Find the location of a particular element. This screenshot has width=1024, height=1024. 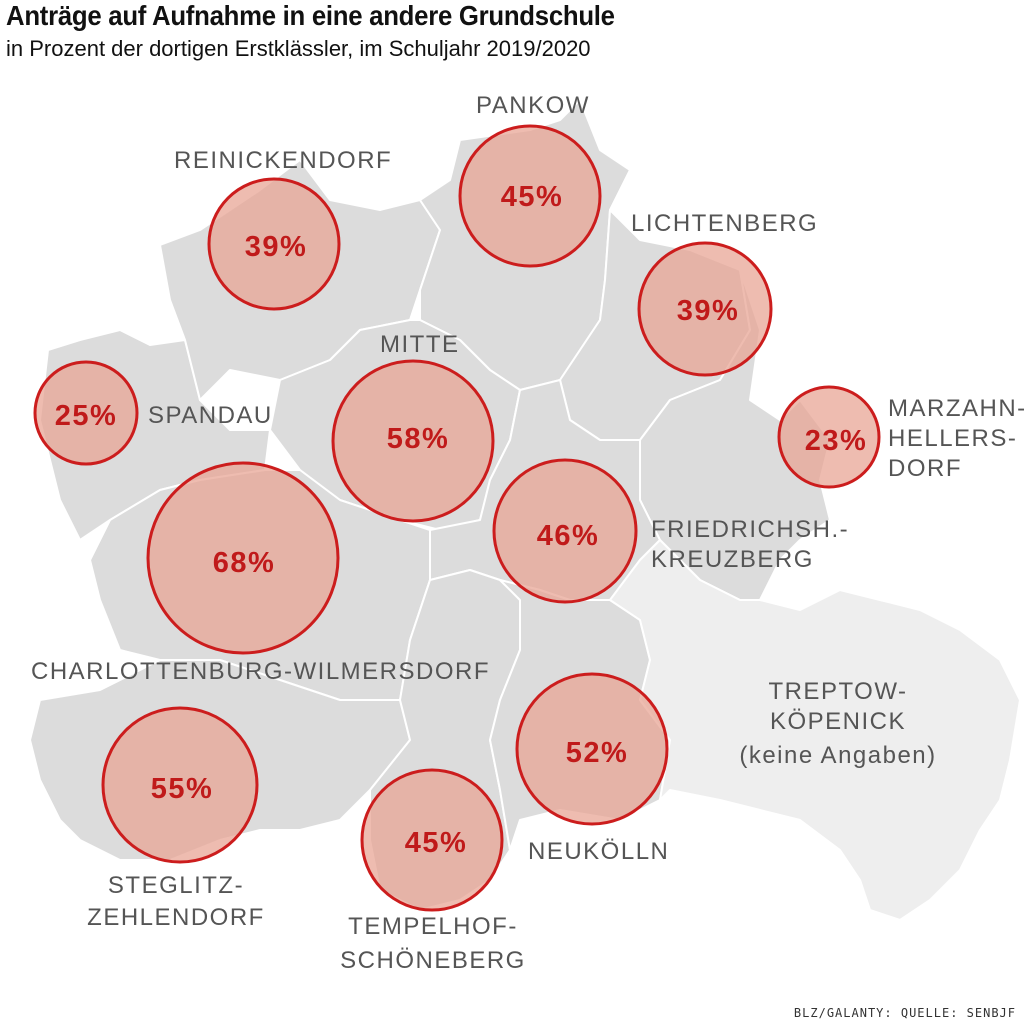

label-lichtenberg: LICHTENBERG is located at coordinates (724, 223).